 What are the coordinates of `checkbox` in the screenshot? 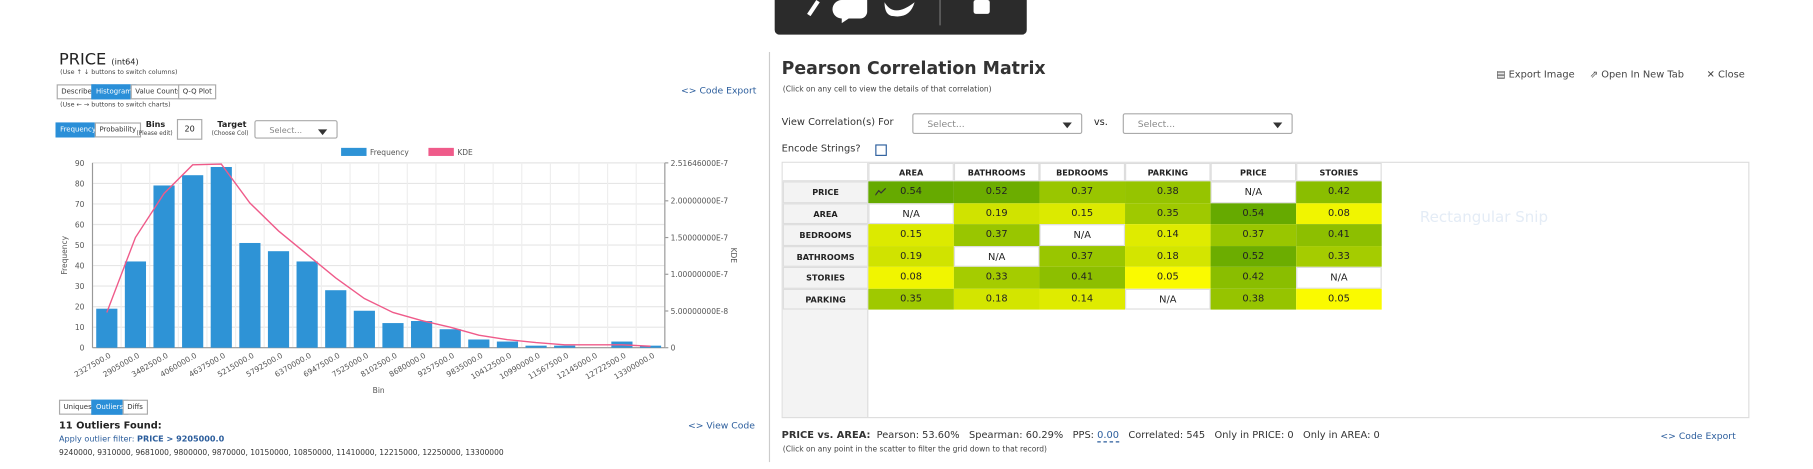 It's located at (881, 150).